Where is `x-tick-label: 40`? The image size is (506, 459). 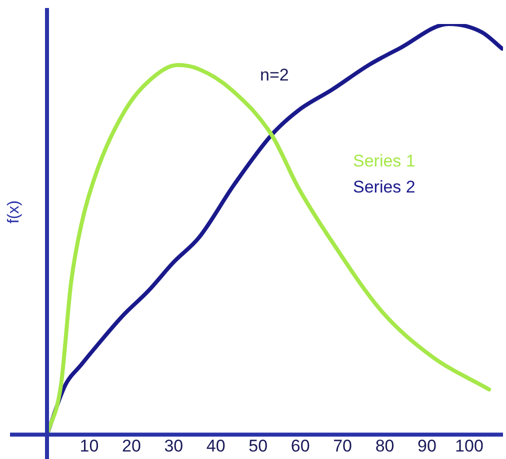 x-tick-label: 40 is located at coordinates (216, 446).